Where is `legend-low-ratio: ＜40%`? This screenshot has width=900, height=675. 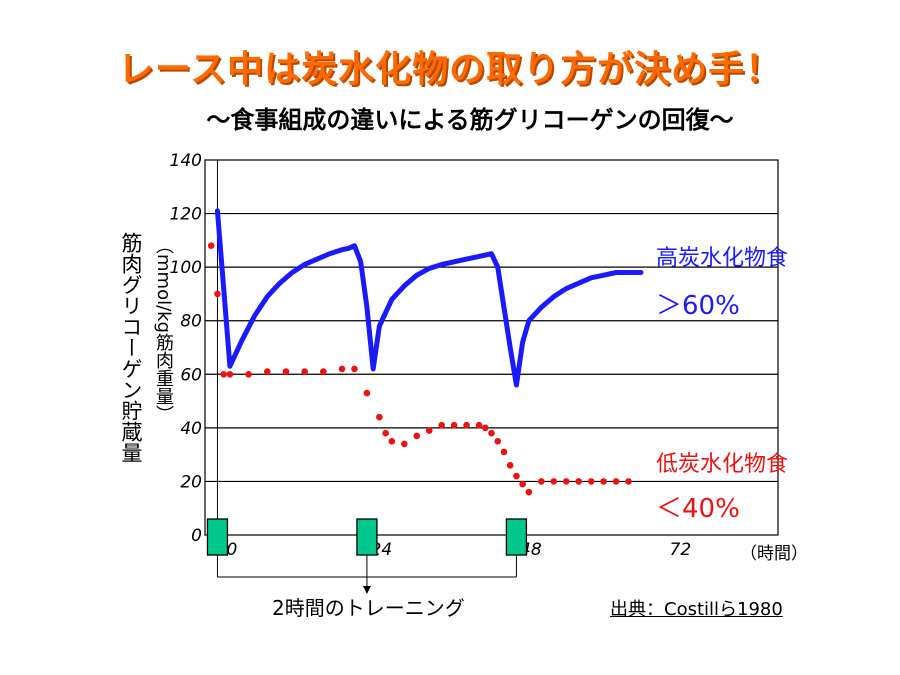 legend-low-ratio: ＜40% is located at coordinates (698, 509).